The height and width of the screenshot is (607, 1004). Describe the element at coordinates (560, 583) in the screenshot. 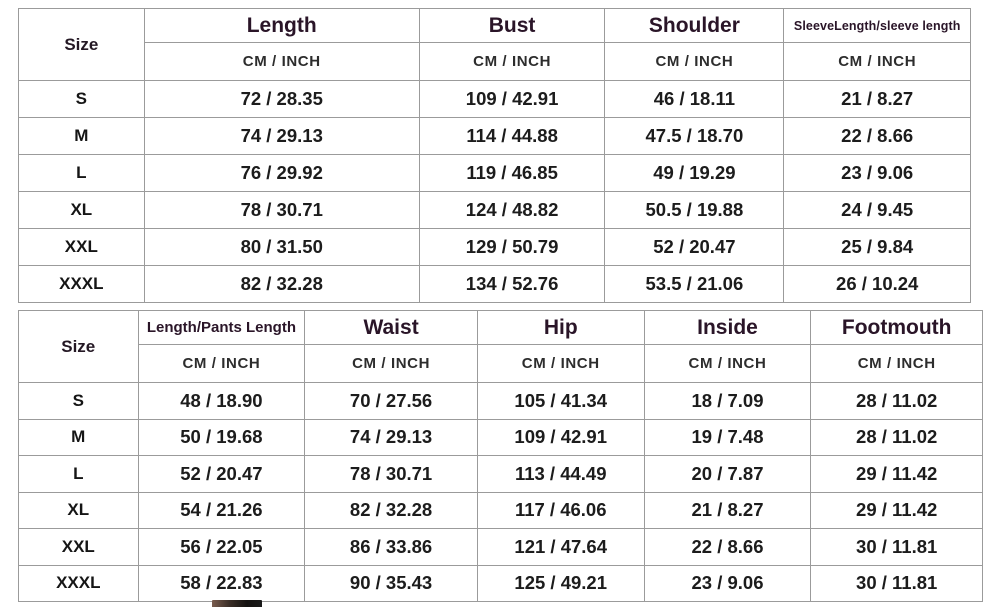

I see `measurement-cell: 125 / 49.21` at that location.